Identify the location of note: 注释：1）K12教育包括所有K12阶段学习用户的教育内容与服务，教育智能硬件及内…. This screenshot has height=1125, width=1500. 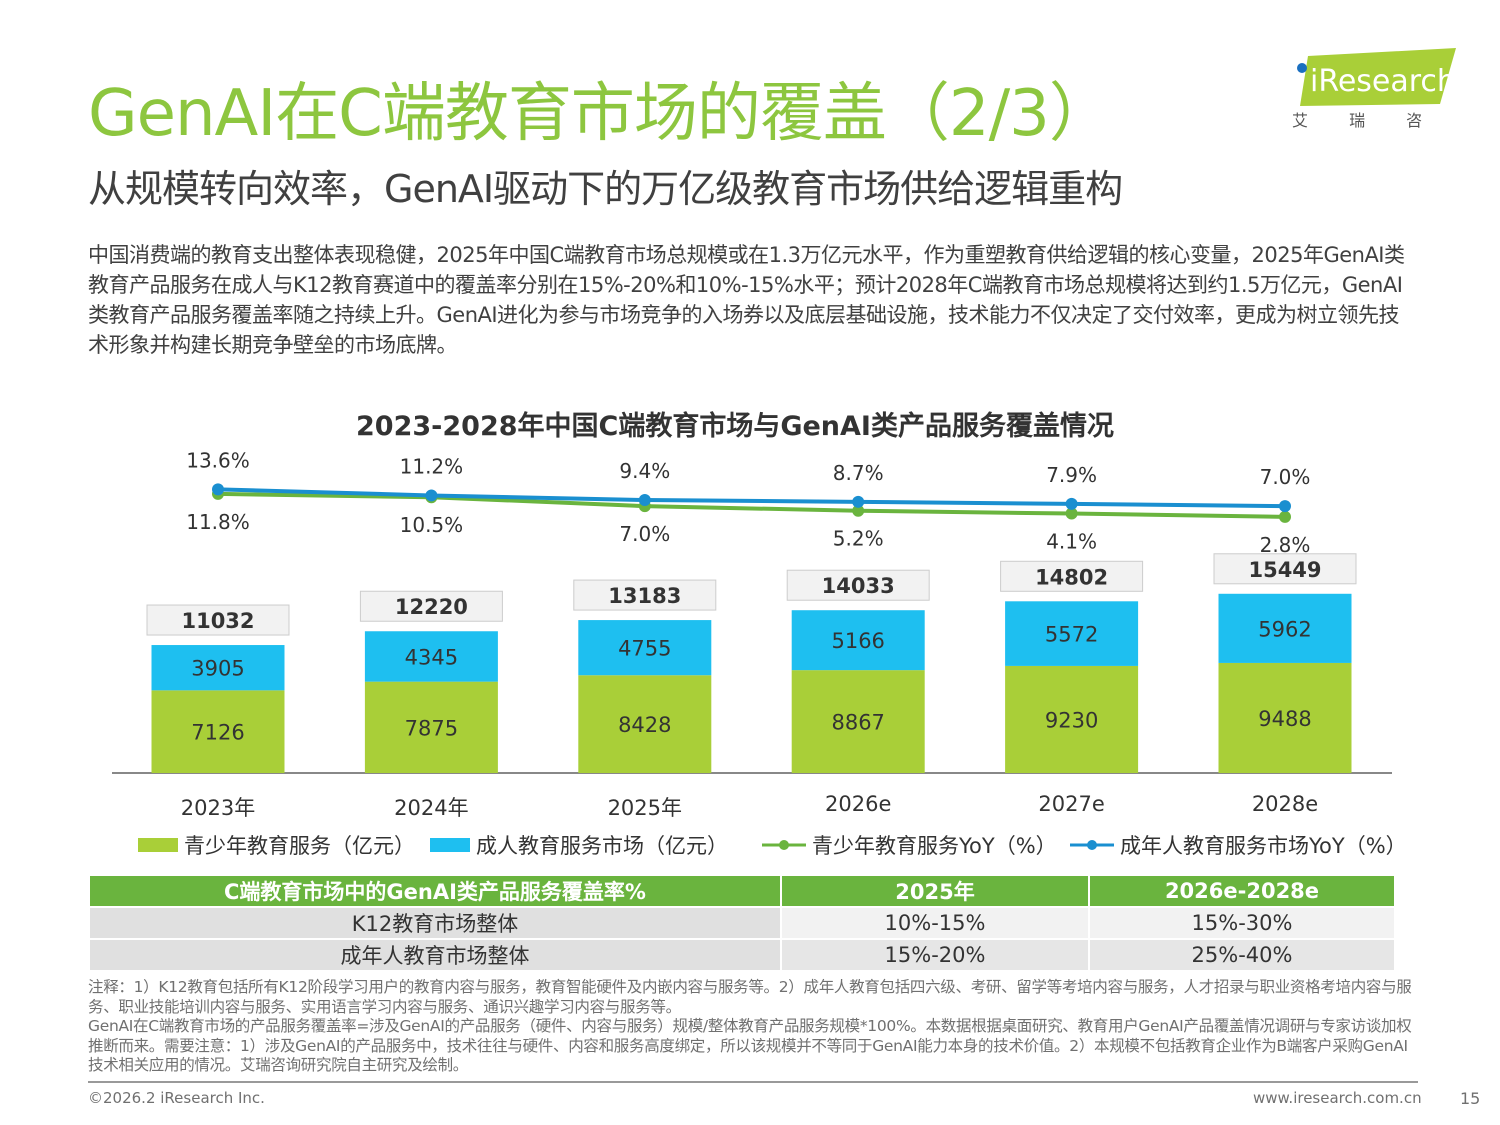
(750, 997).